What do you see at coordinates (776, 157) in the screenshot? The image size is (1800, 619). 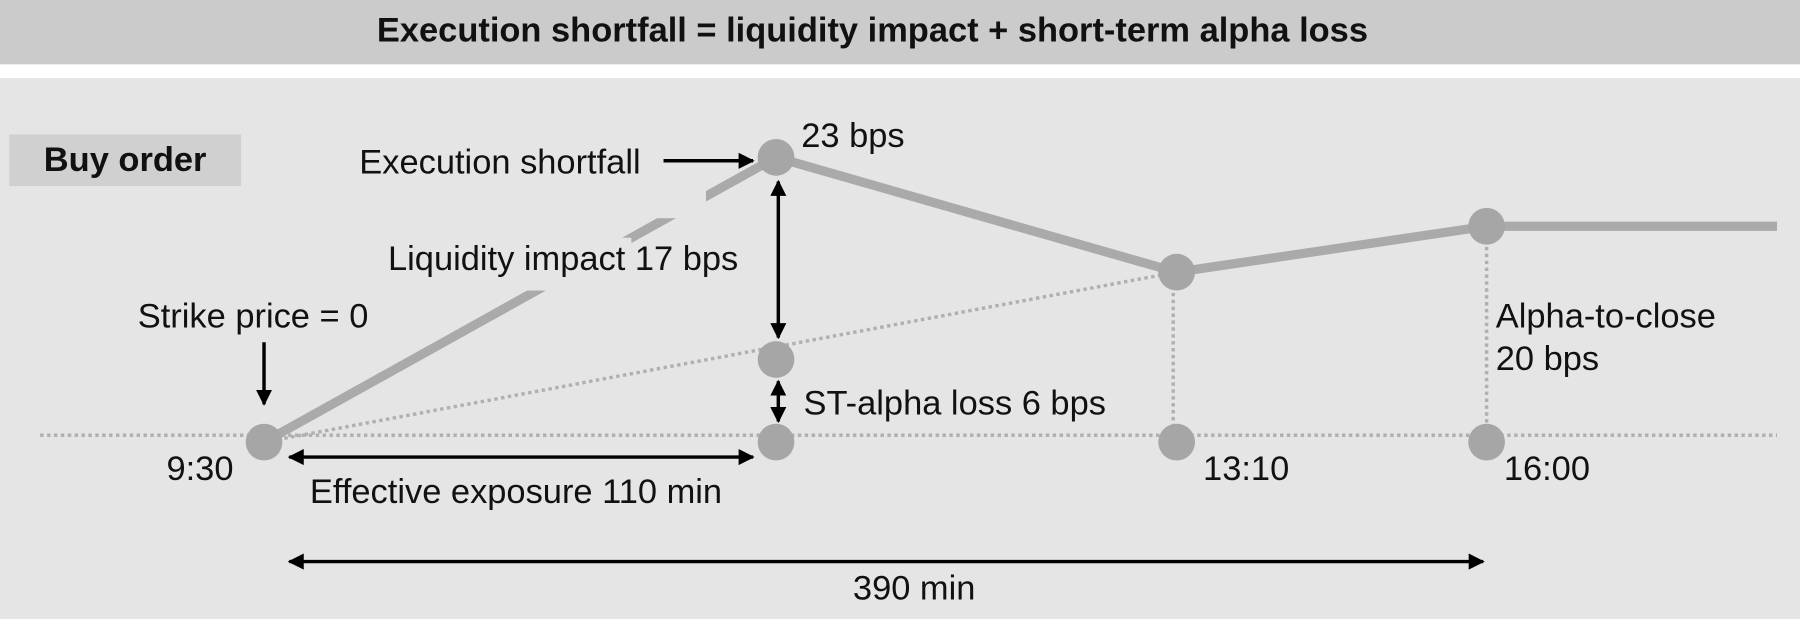 I see `execution-point` at bounding box center [776, 157].